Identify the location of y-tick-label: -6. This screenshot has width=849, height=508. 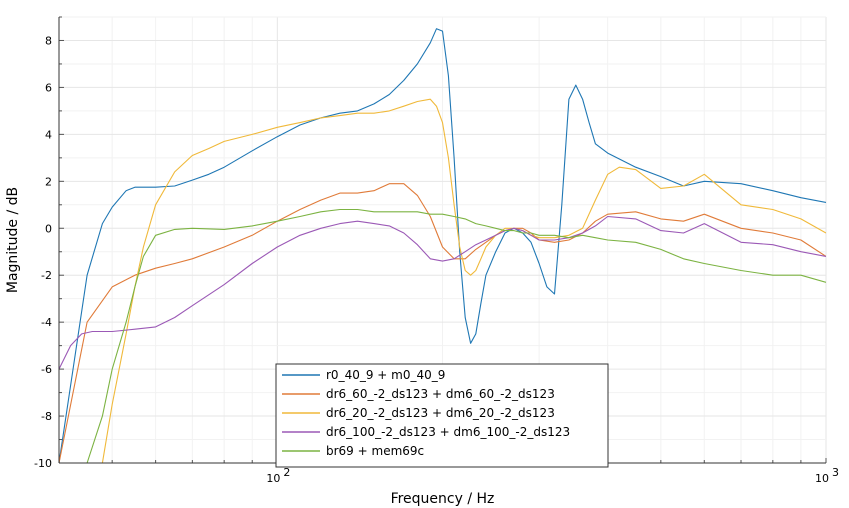
(46, 369).